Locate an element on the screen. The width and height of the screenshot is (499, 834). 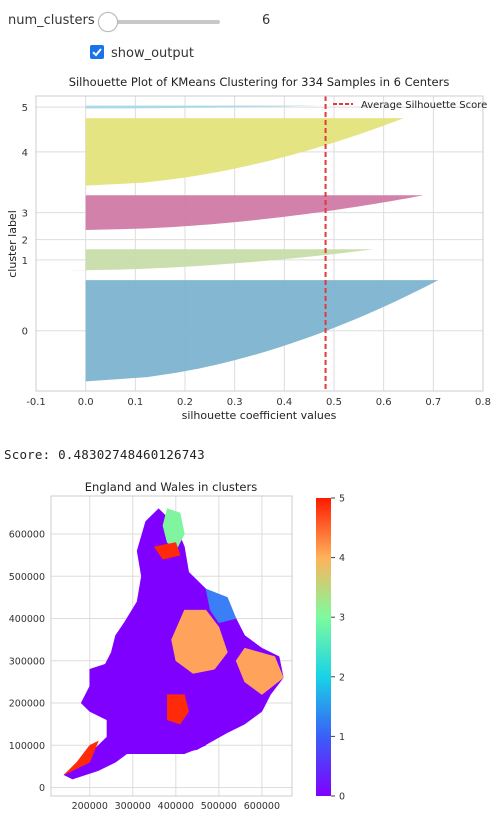
map-y-tick-label: 200000 is located at coordinates (27, 704).